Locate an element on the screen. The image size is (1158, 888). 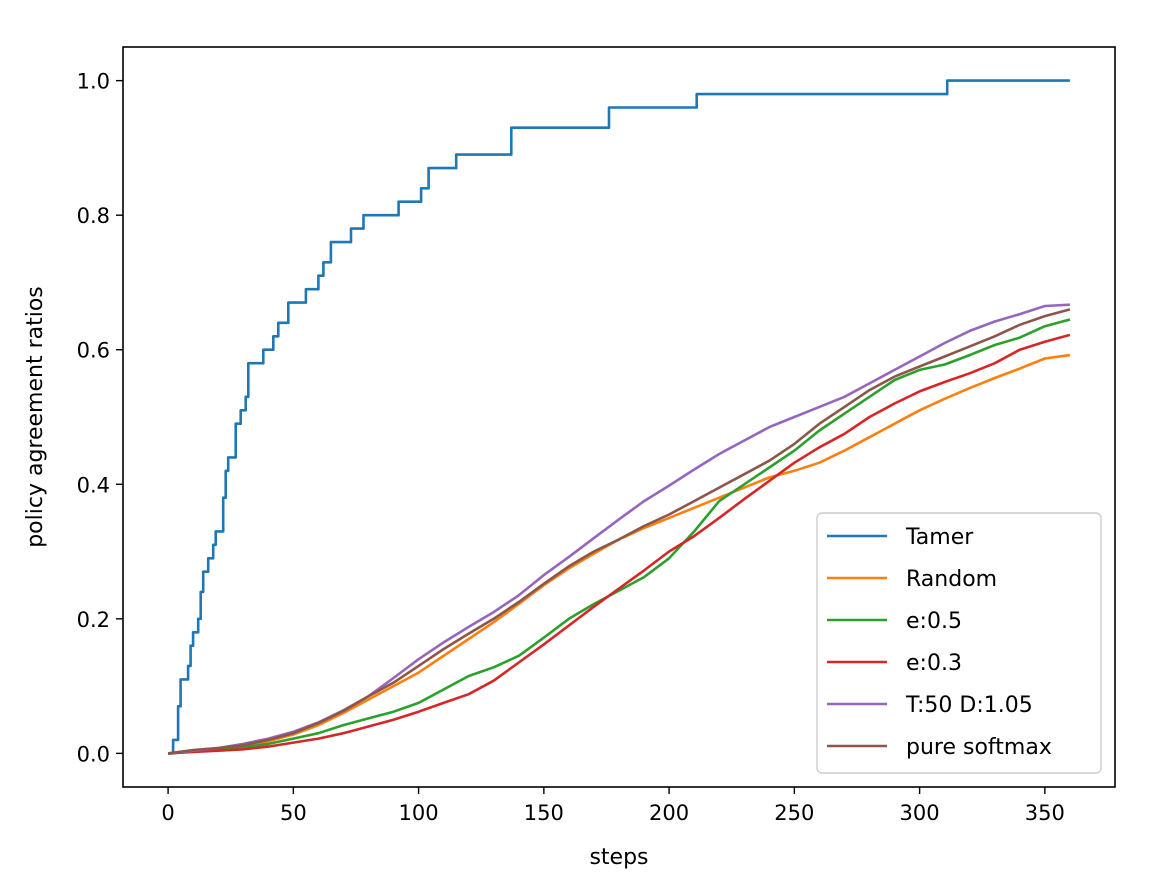
y-tick-label: 0.4 is located at coordinates (93, 485).